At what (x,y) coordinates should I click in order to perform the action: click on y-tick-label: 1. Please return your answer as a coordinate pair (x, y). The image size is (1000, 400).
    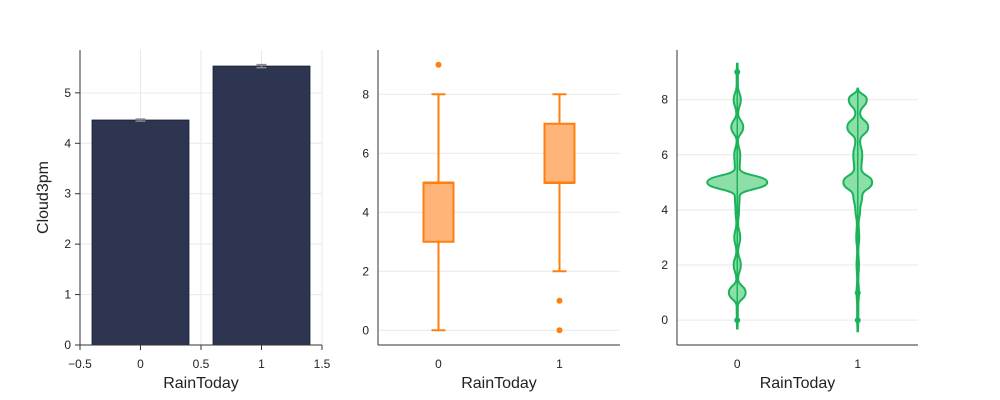
    Looking at the image, I should click on (67, 295).